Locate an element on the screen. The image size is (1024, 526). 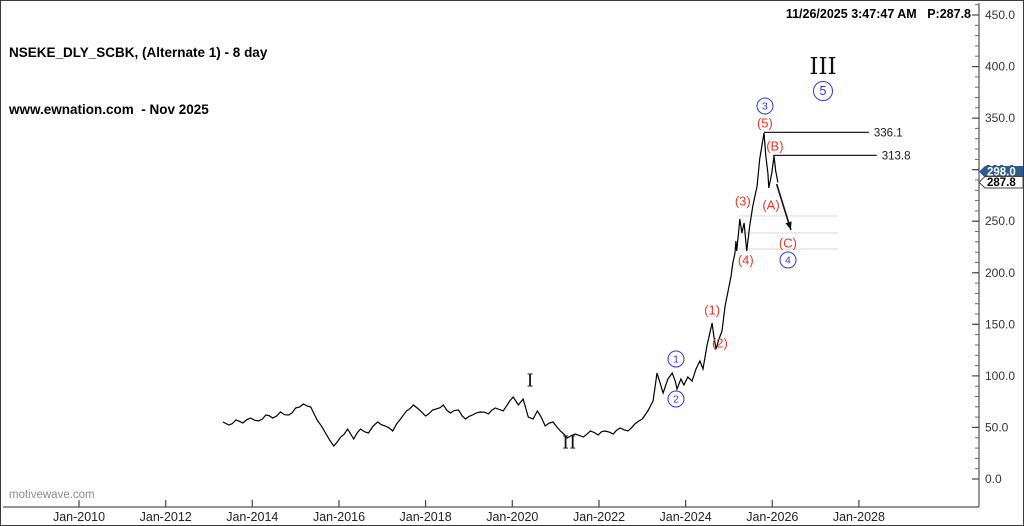
y-tick-label-200: 200.0 is located at coordinates (1000, 273).